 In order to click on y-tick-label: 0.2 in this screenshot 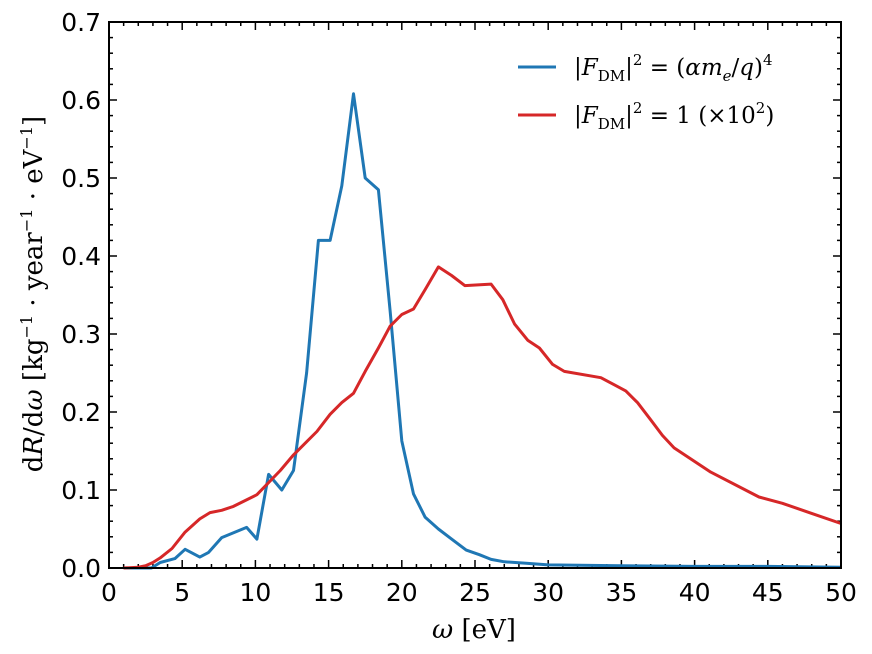, I will do `click(81, 412)`.